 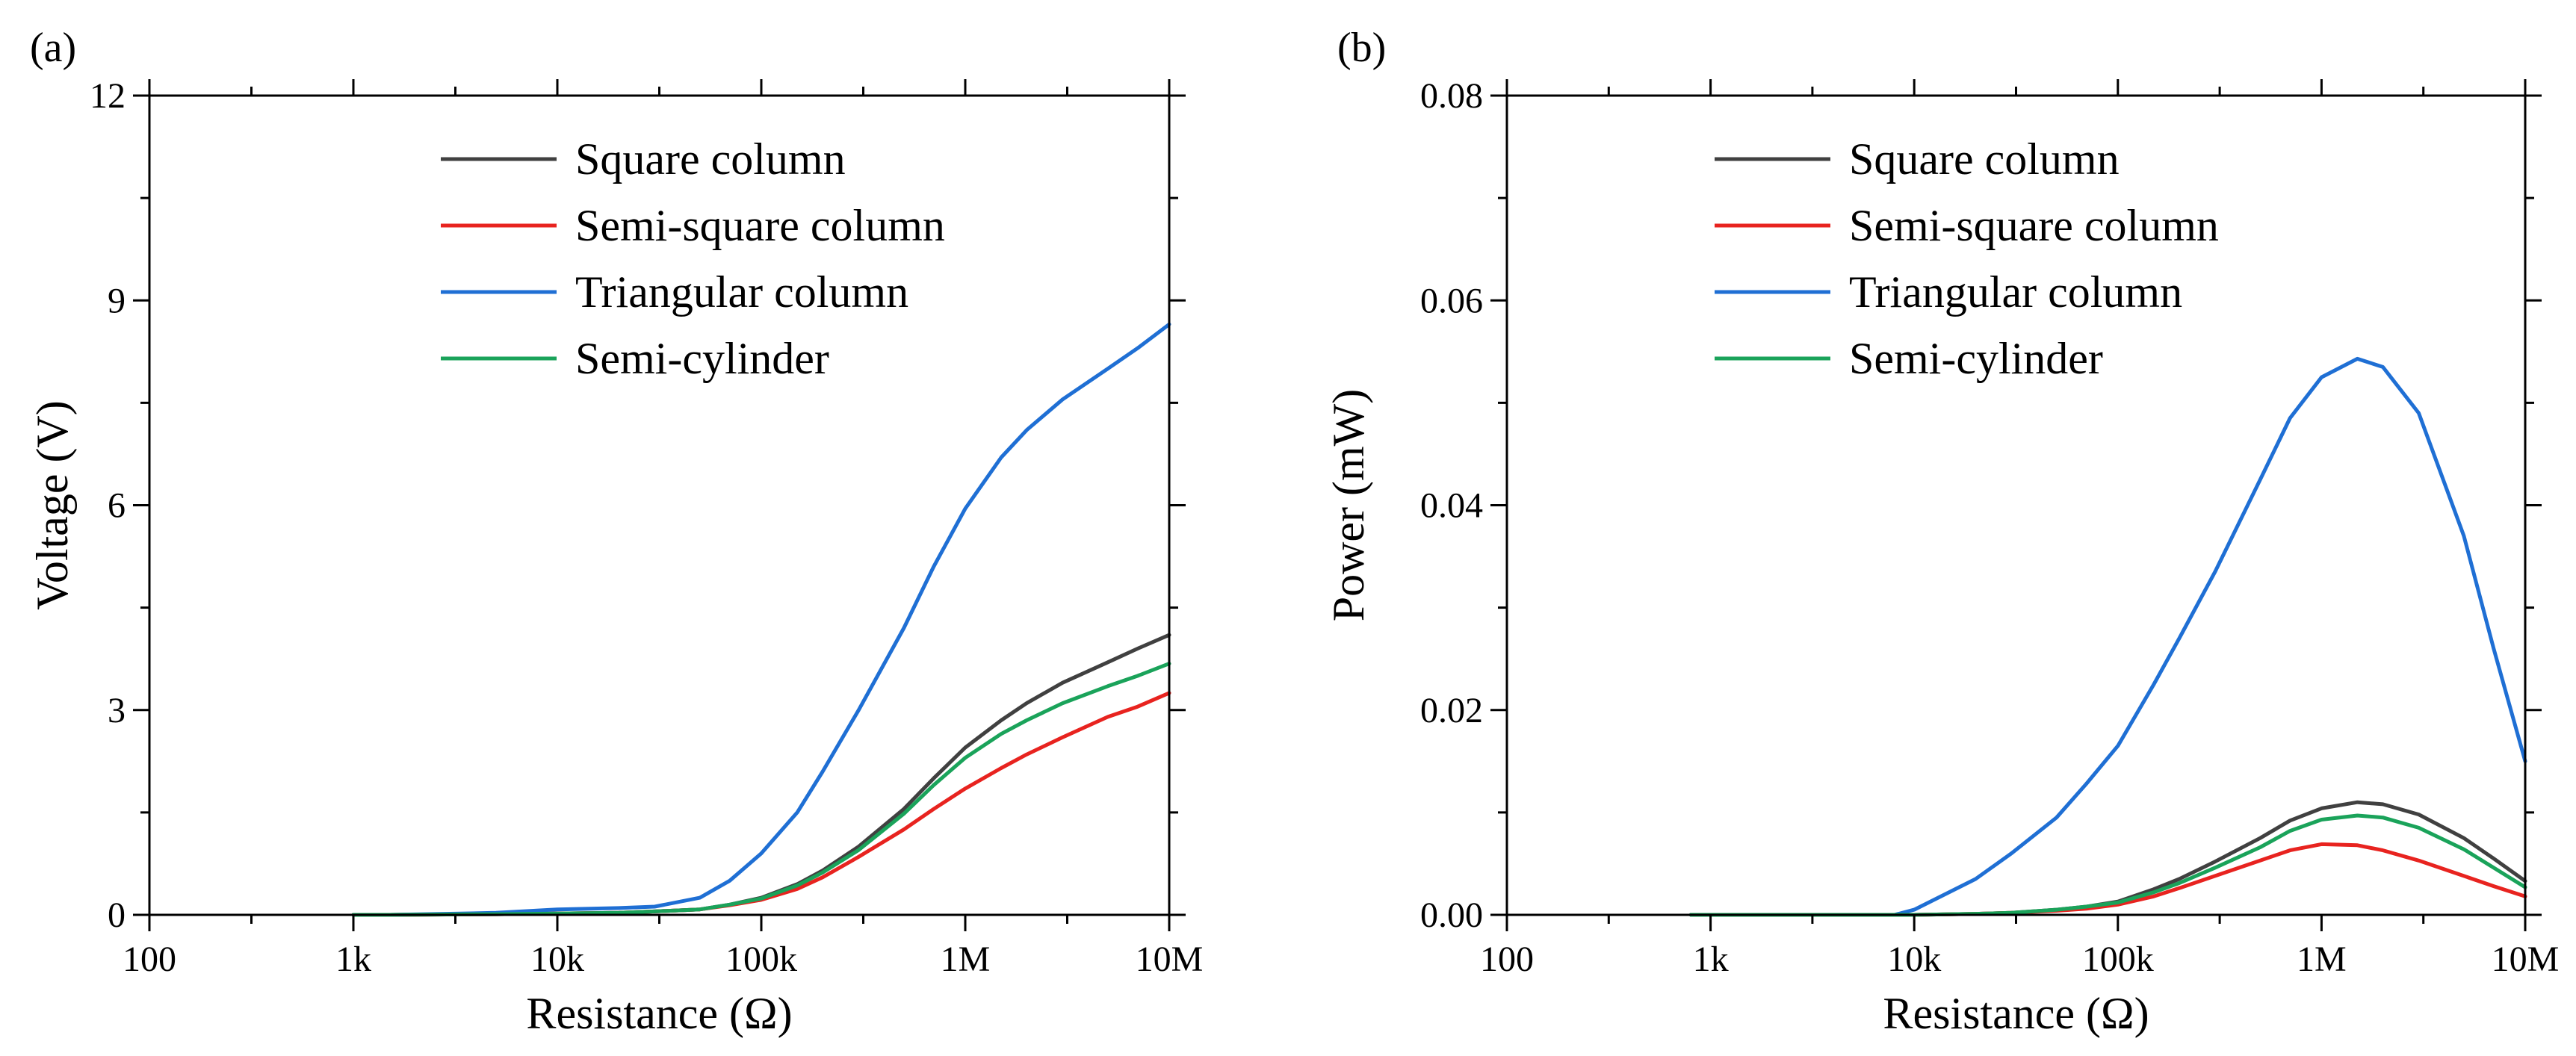 I want to click on y-tick-label: 0.02, so click(x=1451, y=711).